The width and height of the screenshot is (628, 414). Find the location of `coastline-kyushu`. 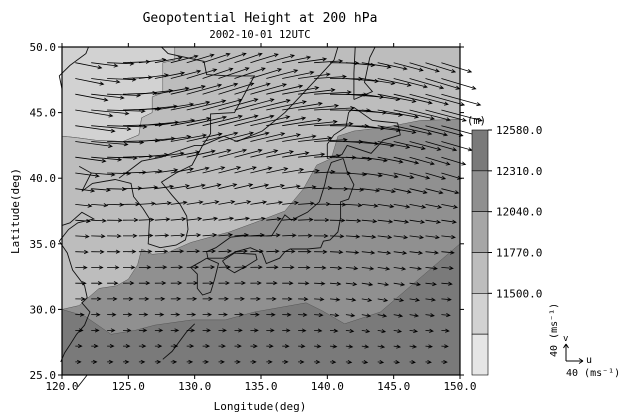

coastline-kyushu is located at coordinates (204, 276).